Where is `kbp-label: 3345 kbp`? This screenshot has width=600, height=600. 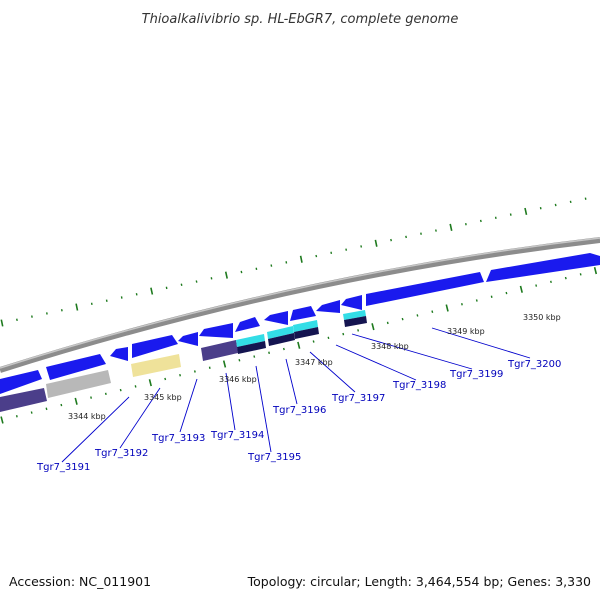 kbp-label: 3345 kbp is located at coordinates (163, 397).